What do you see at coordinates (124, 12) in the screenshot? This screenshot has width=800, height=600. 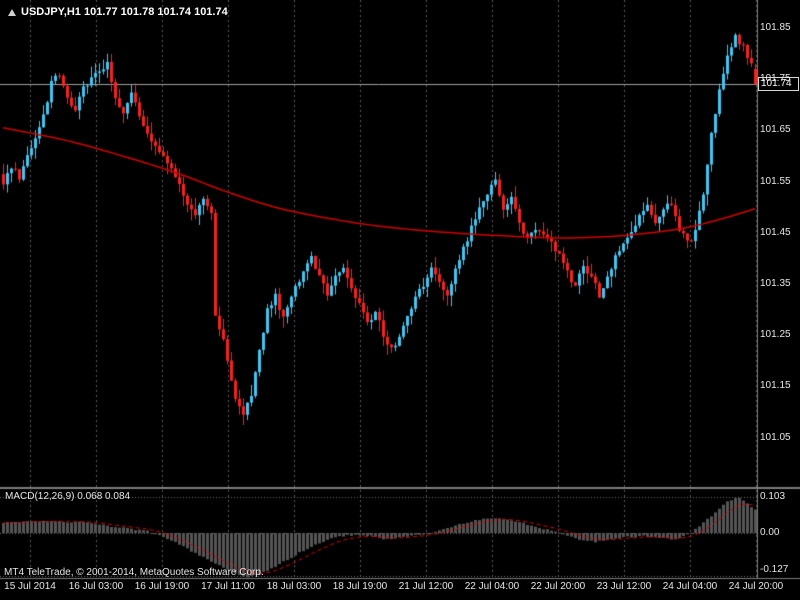 I see `chart-symbol-ohlc-label: USDJPY,H1 101.77 101.78 101.74 101.74` at bounding box center [124, 12].